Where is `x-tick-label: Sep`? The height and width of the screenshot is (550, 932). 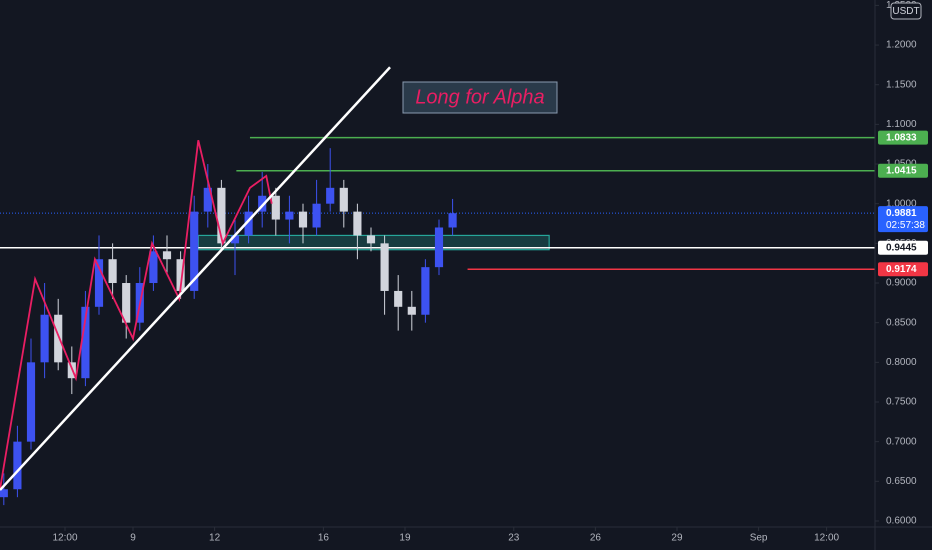
x-tick-label: Sep is located at coordinates (759, 538).